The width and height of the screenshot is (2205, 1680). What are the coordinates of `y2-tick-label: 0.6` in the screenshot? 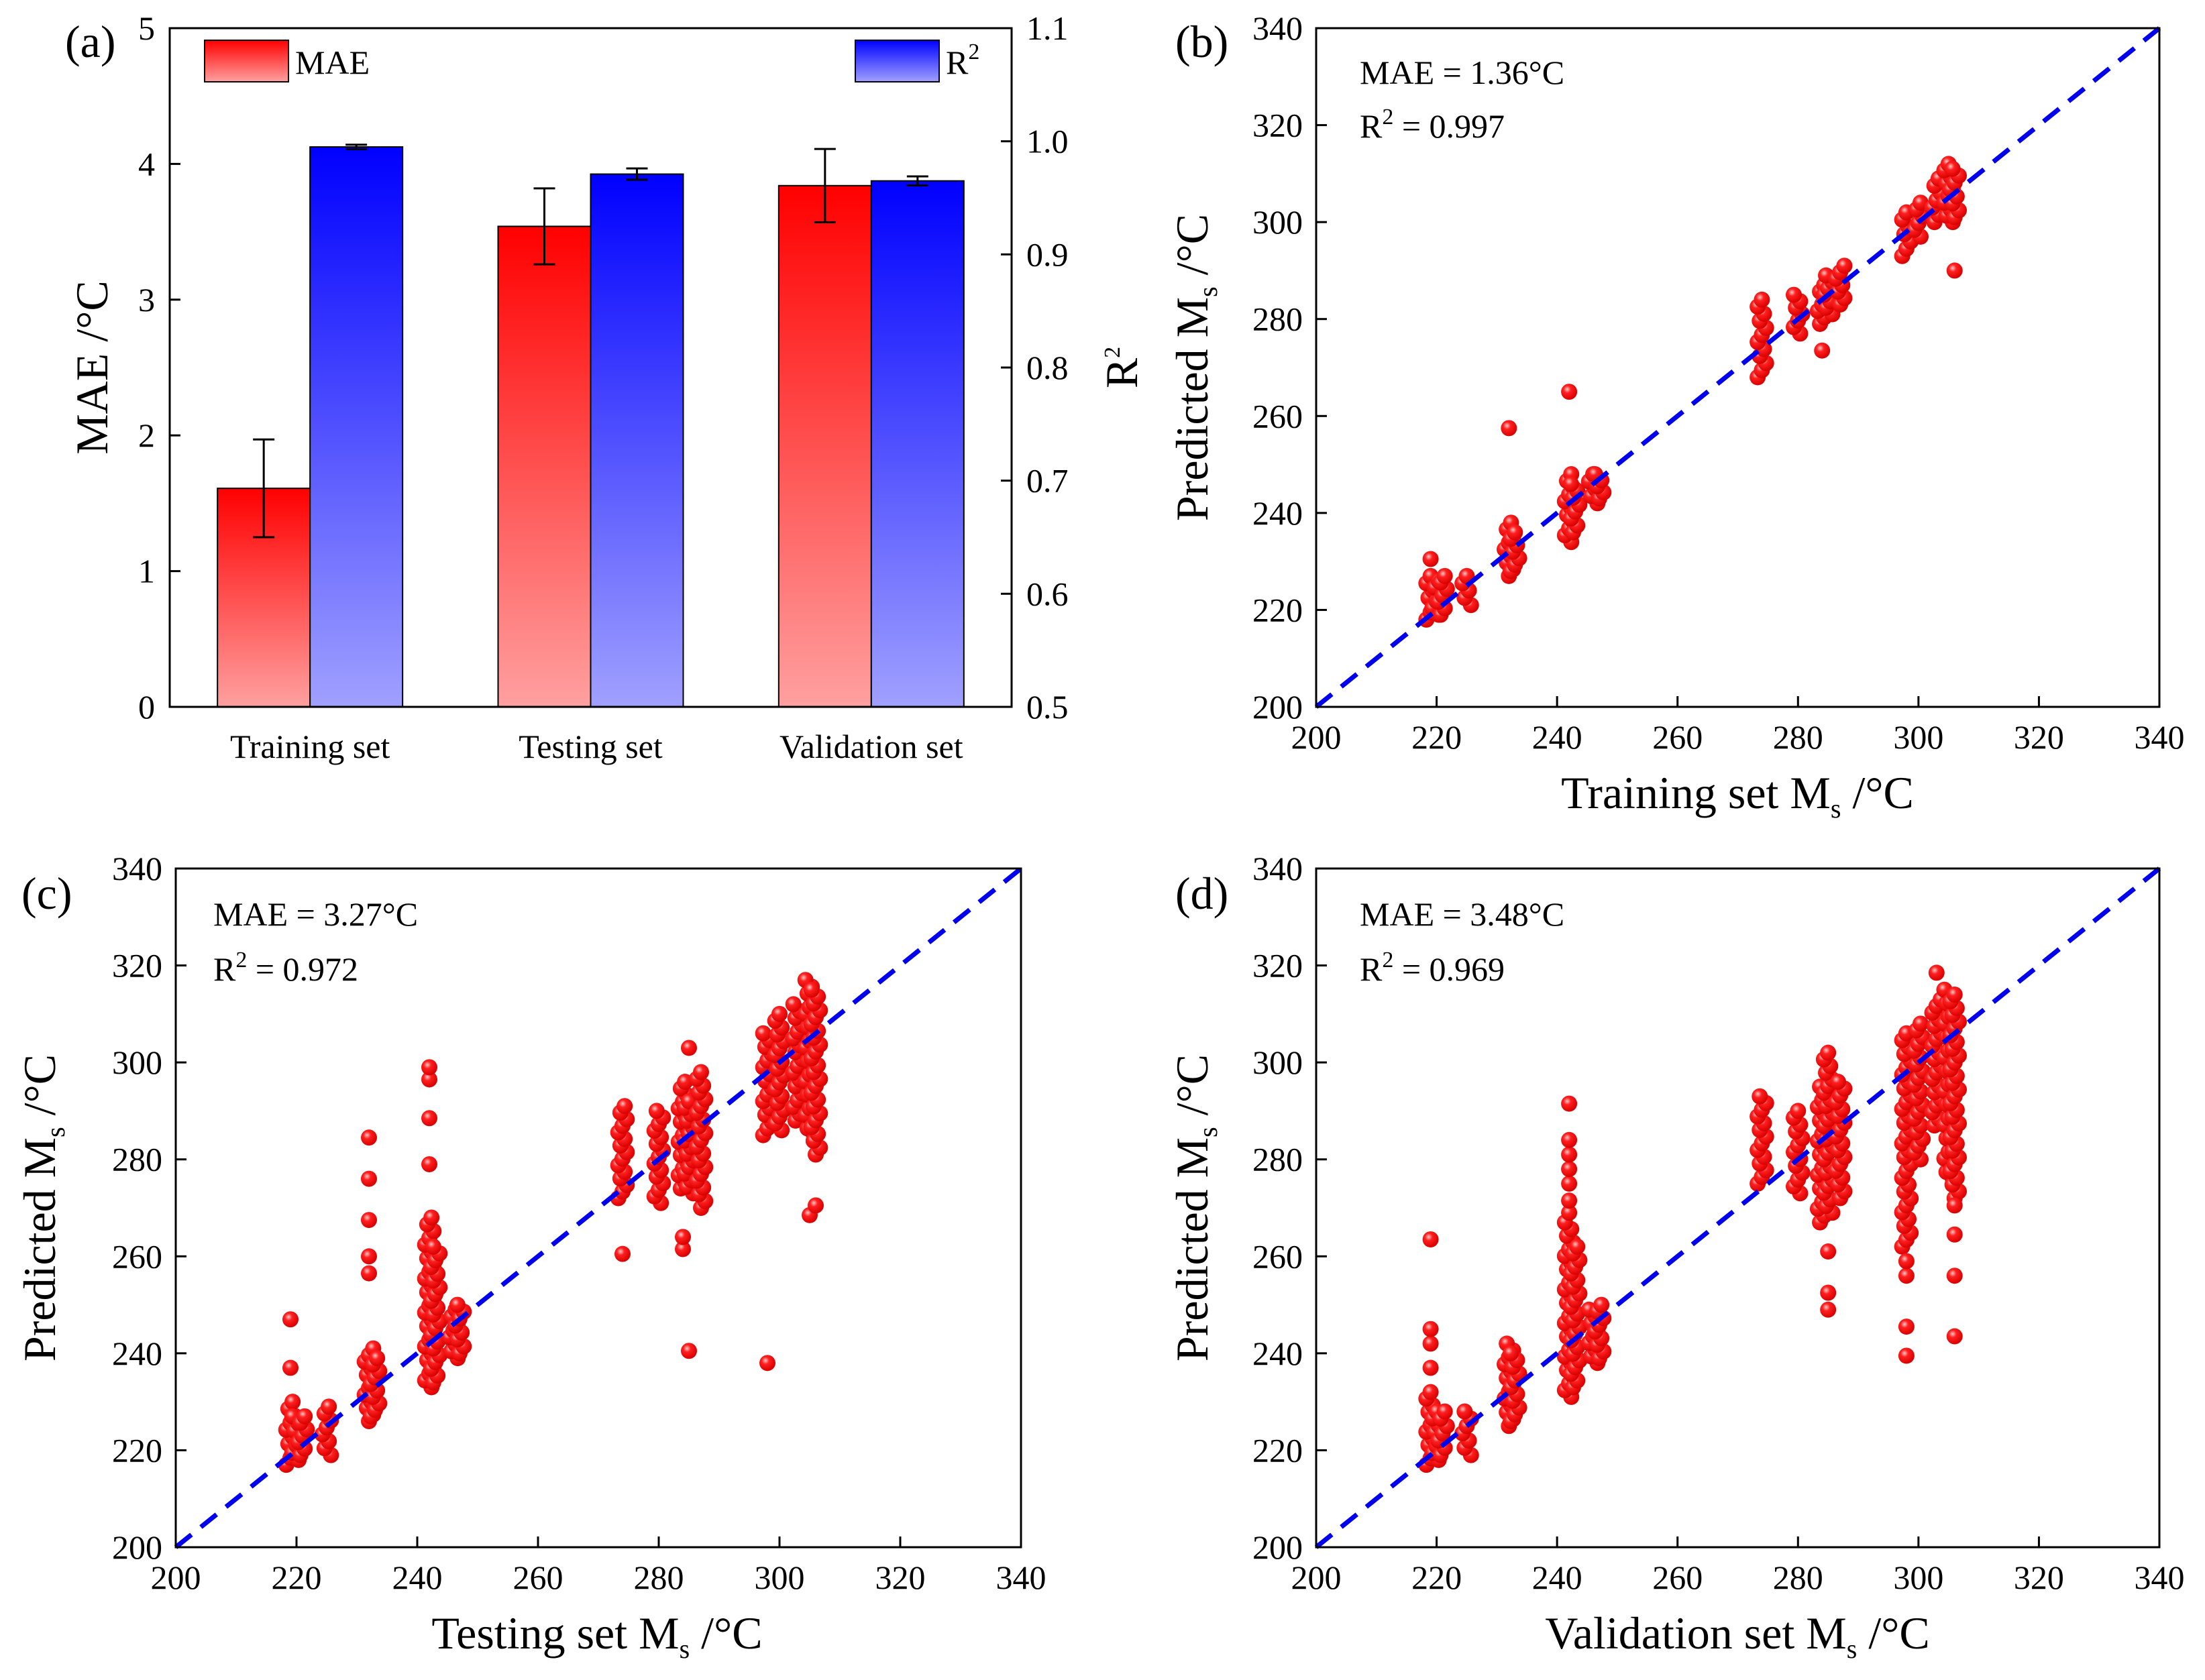 It's located at (1047, 593).